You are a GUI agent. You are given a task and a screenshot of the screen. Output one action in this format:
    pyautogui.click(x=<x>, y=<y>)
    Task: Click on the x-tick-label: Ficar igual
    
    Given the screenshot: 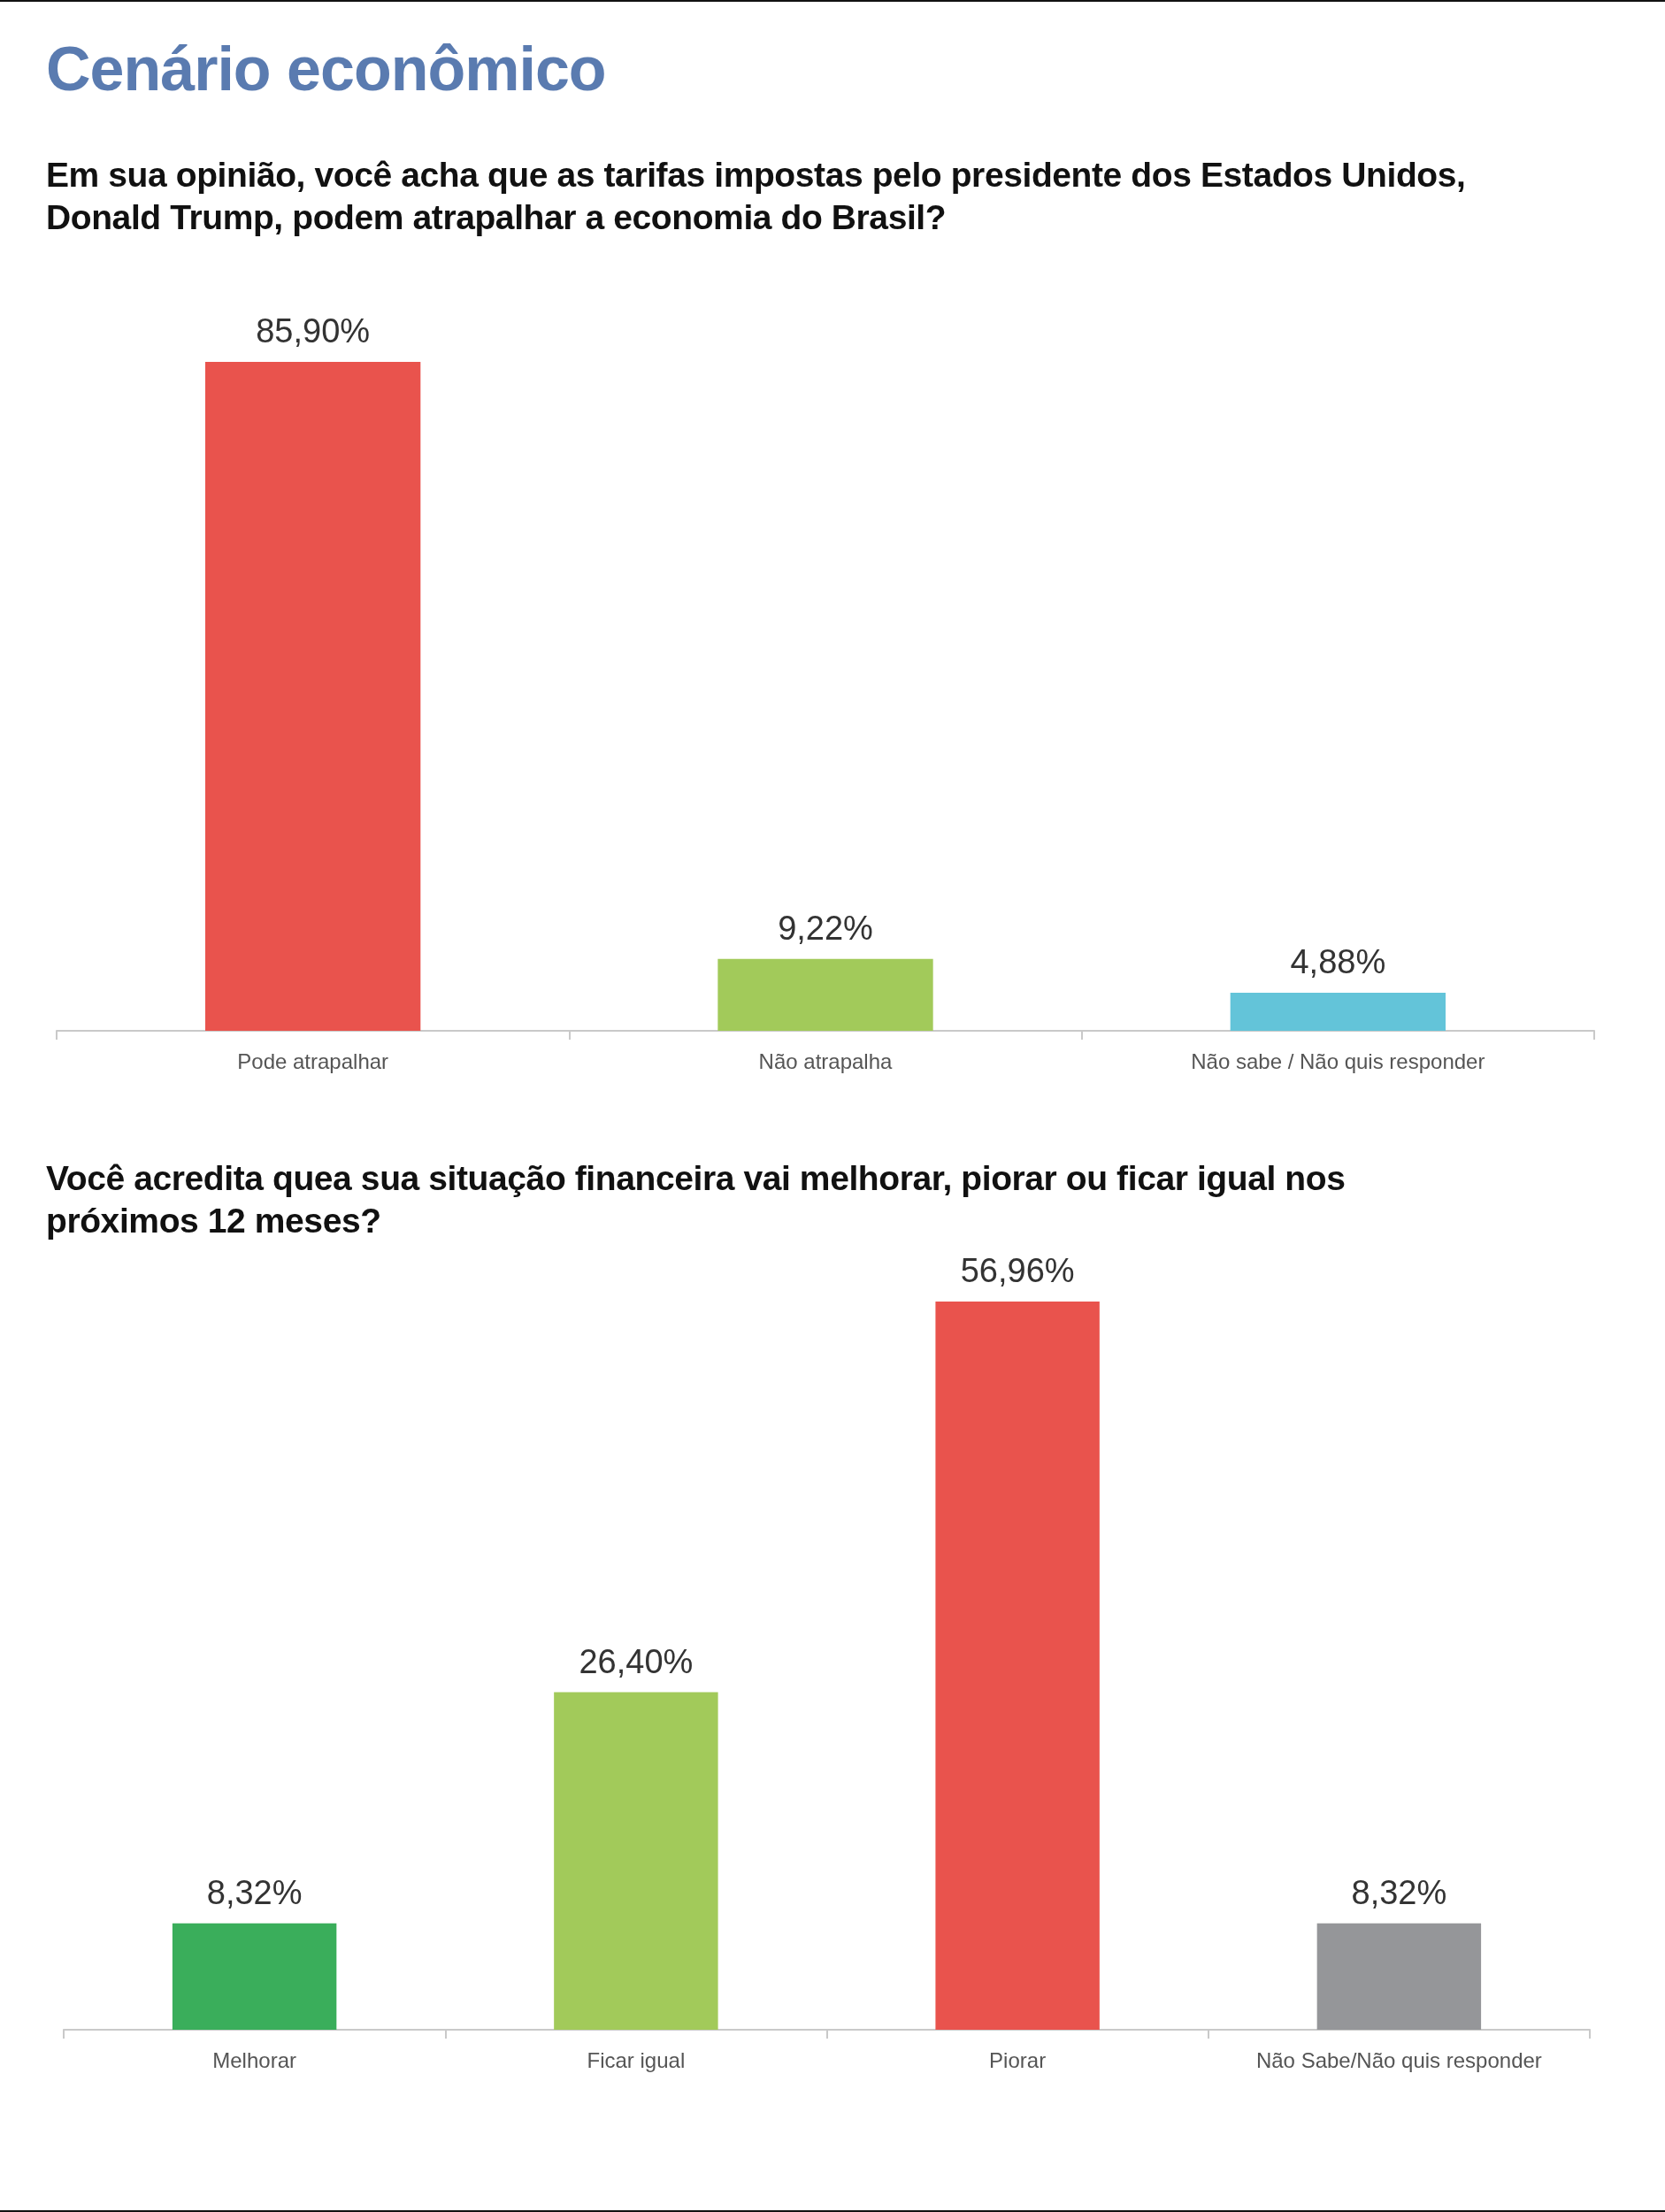 What is the action you would take?
    pyautogui.click(x=636, y=2060)
    